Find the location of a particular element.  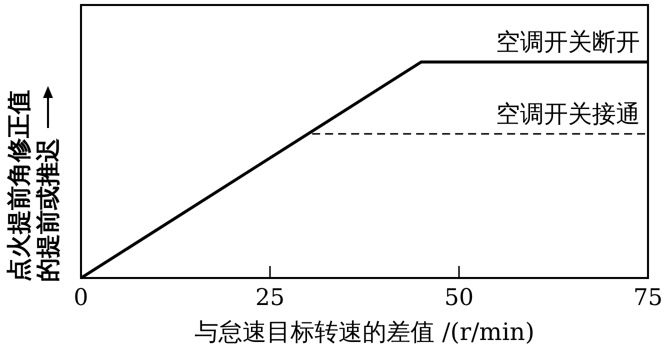

x-tick-label: 75 is located at coordinates (648, 298).